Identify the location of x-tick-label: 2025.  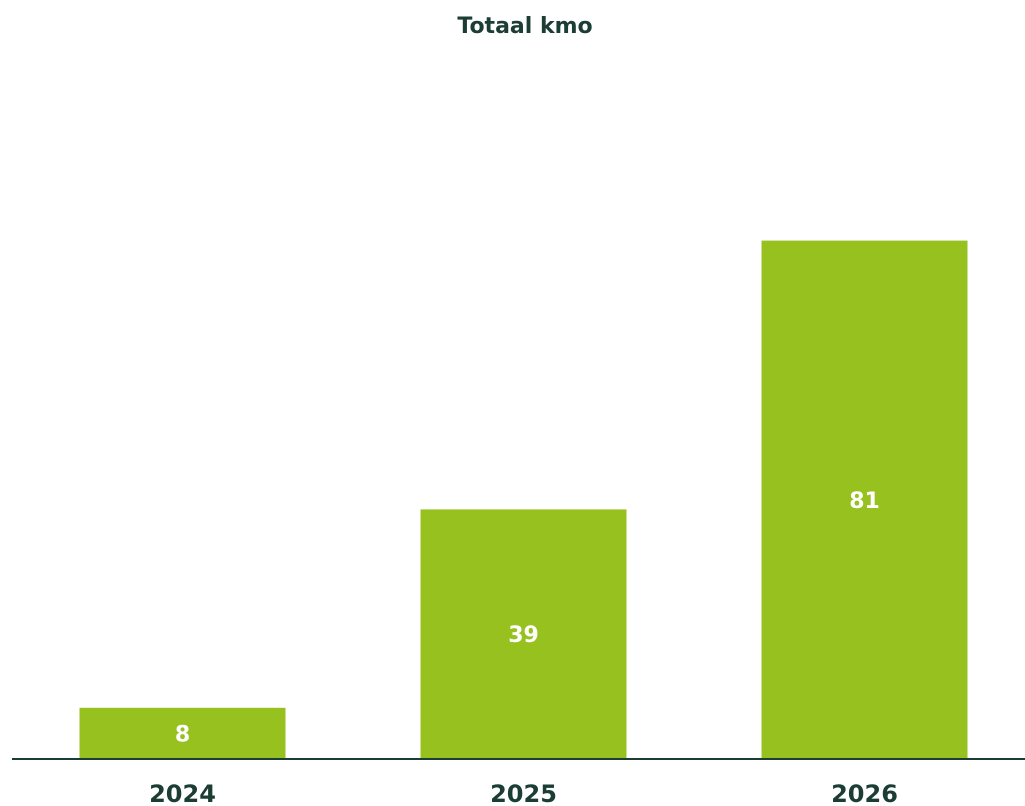
(523, 793).